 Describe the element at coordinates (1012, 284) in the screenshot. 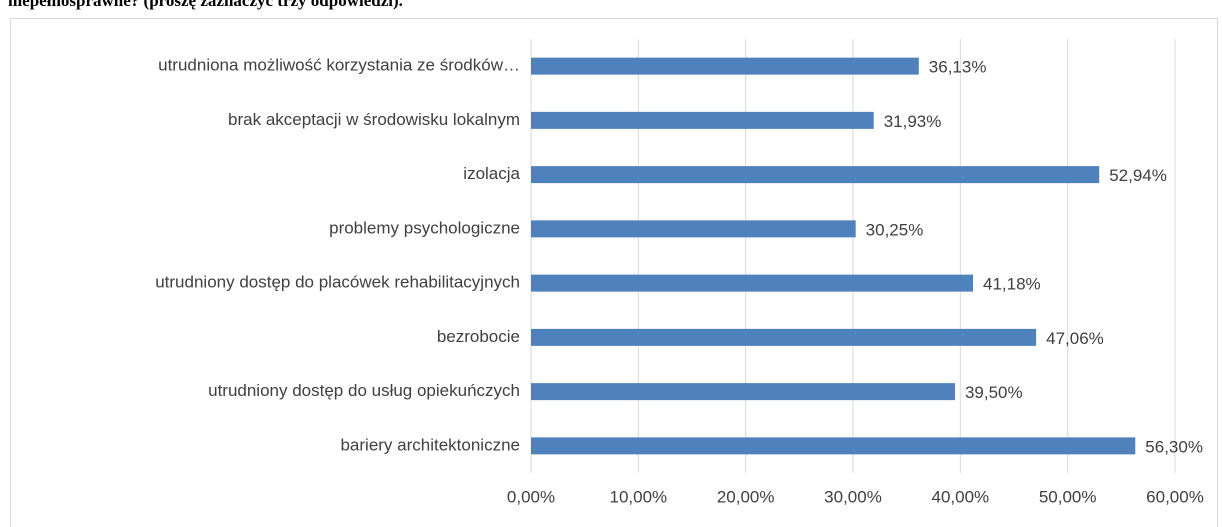

I see `value-label: 41,18%` at that location.